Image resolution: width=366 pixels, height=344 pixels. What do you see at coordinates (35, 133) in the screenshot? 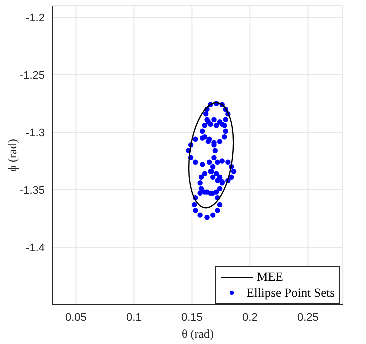
I see `y-tick-label: -1.3` at bounding box center [35, 133].